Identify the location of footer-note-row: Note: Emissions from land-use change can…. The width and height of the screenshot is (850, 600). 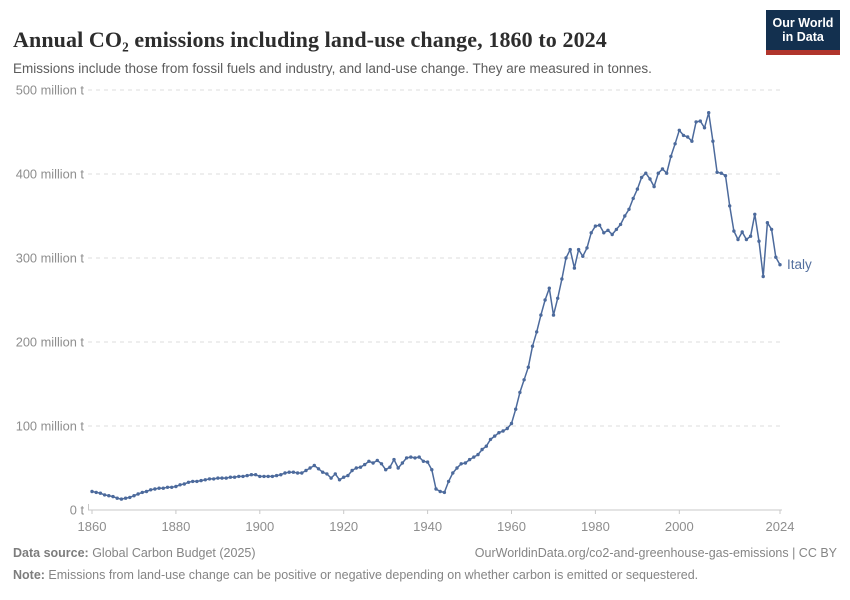
(425, 575).